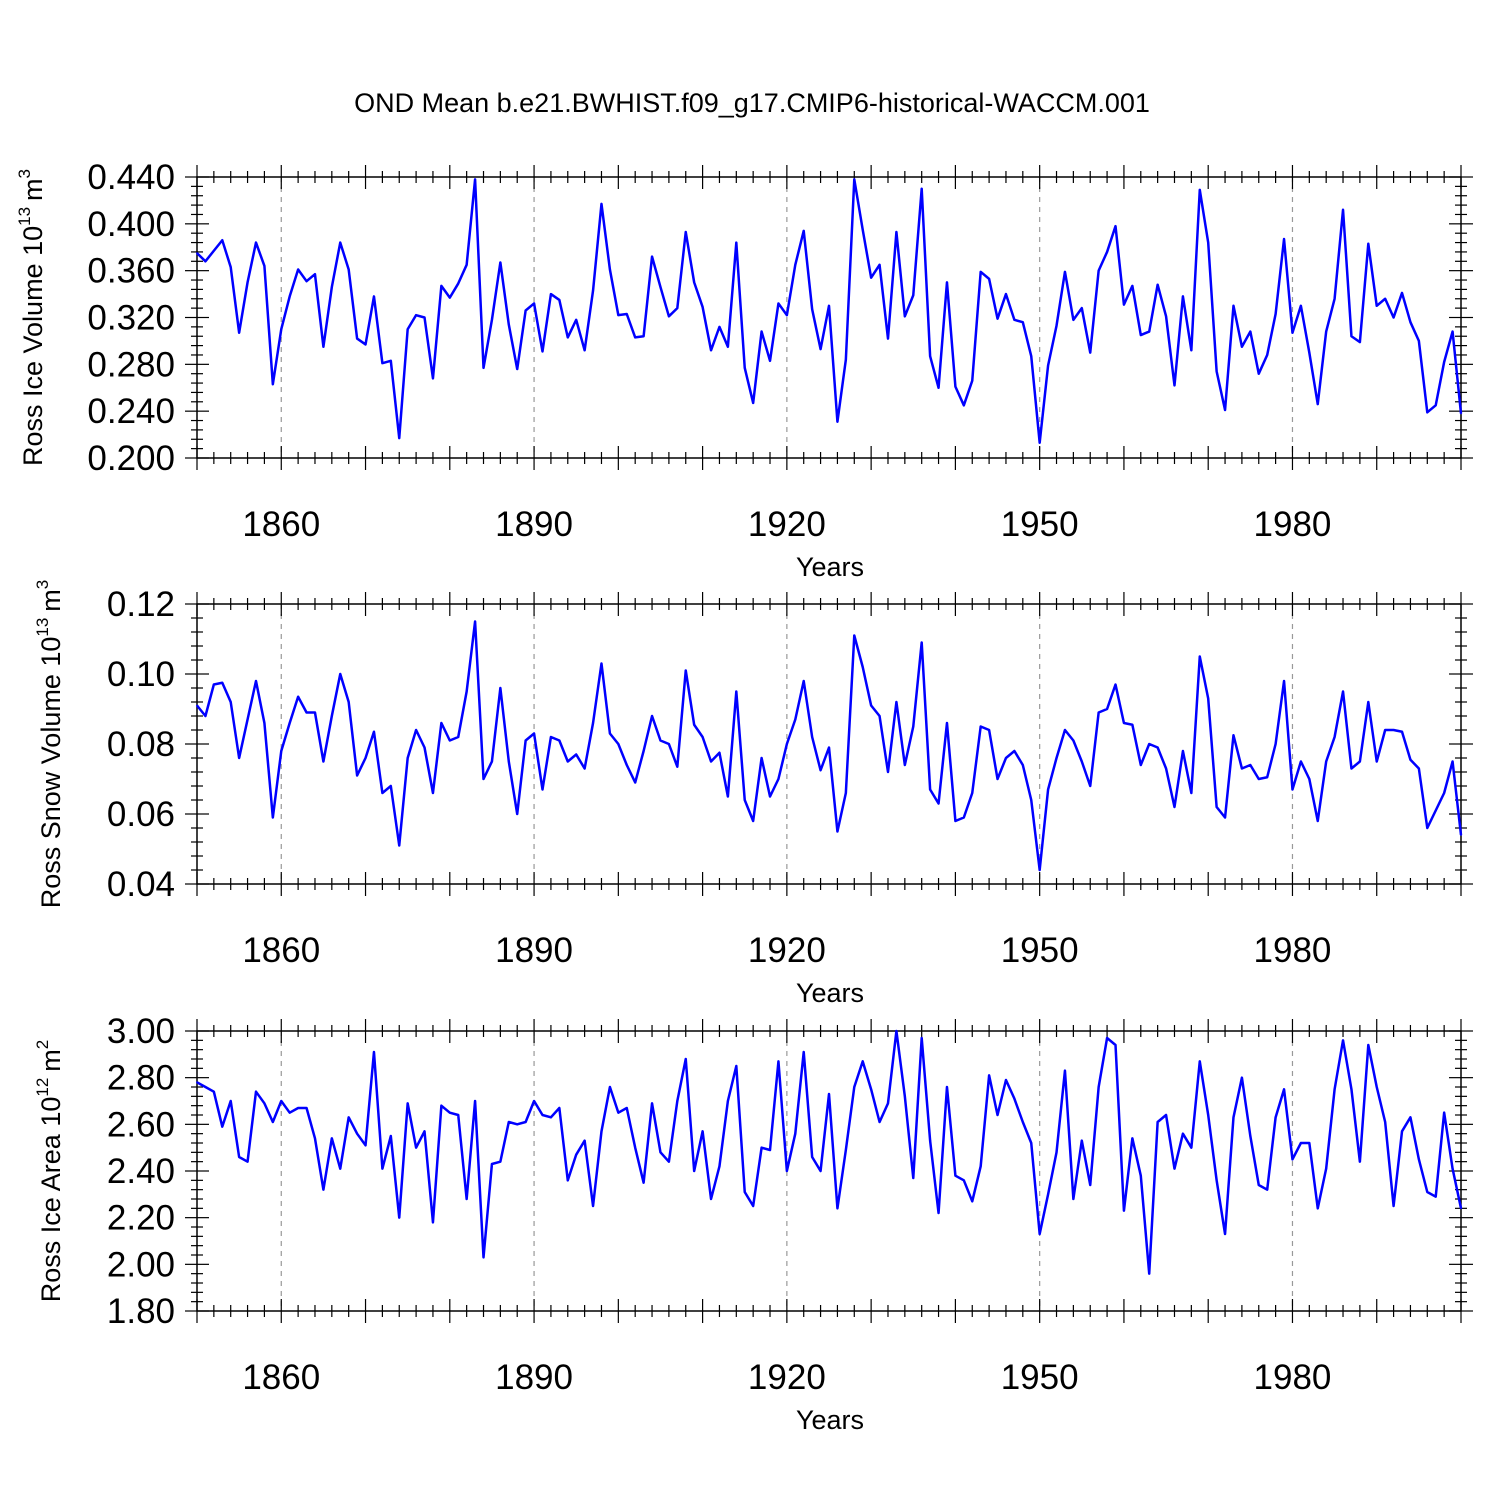  I want to click on y-tick-label: 2.00, so click(141, 1264).